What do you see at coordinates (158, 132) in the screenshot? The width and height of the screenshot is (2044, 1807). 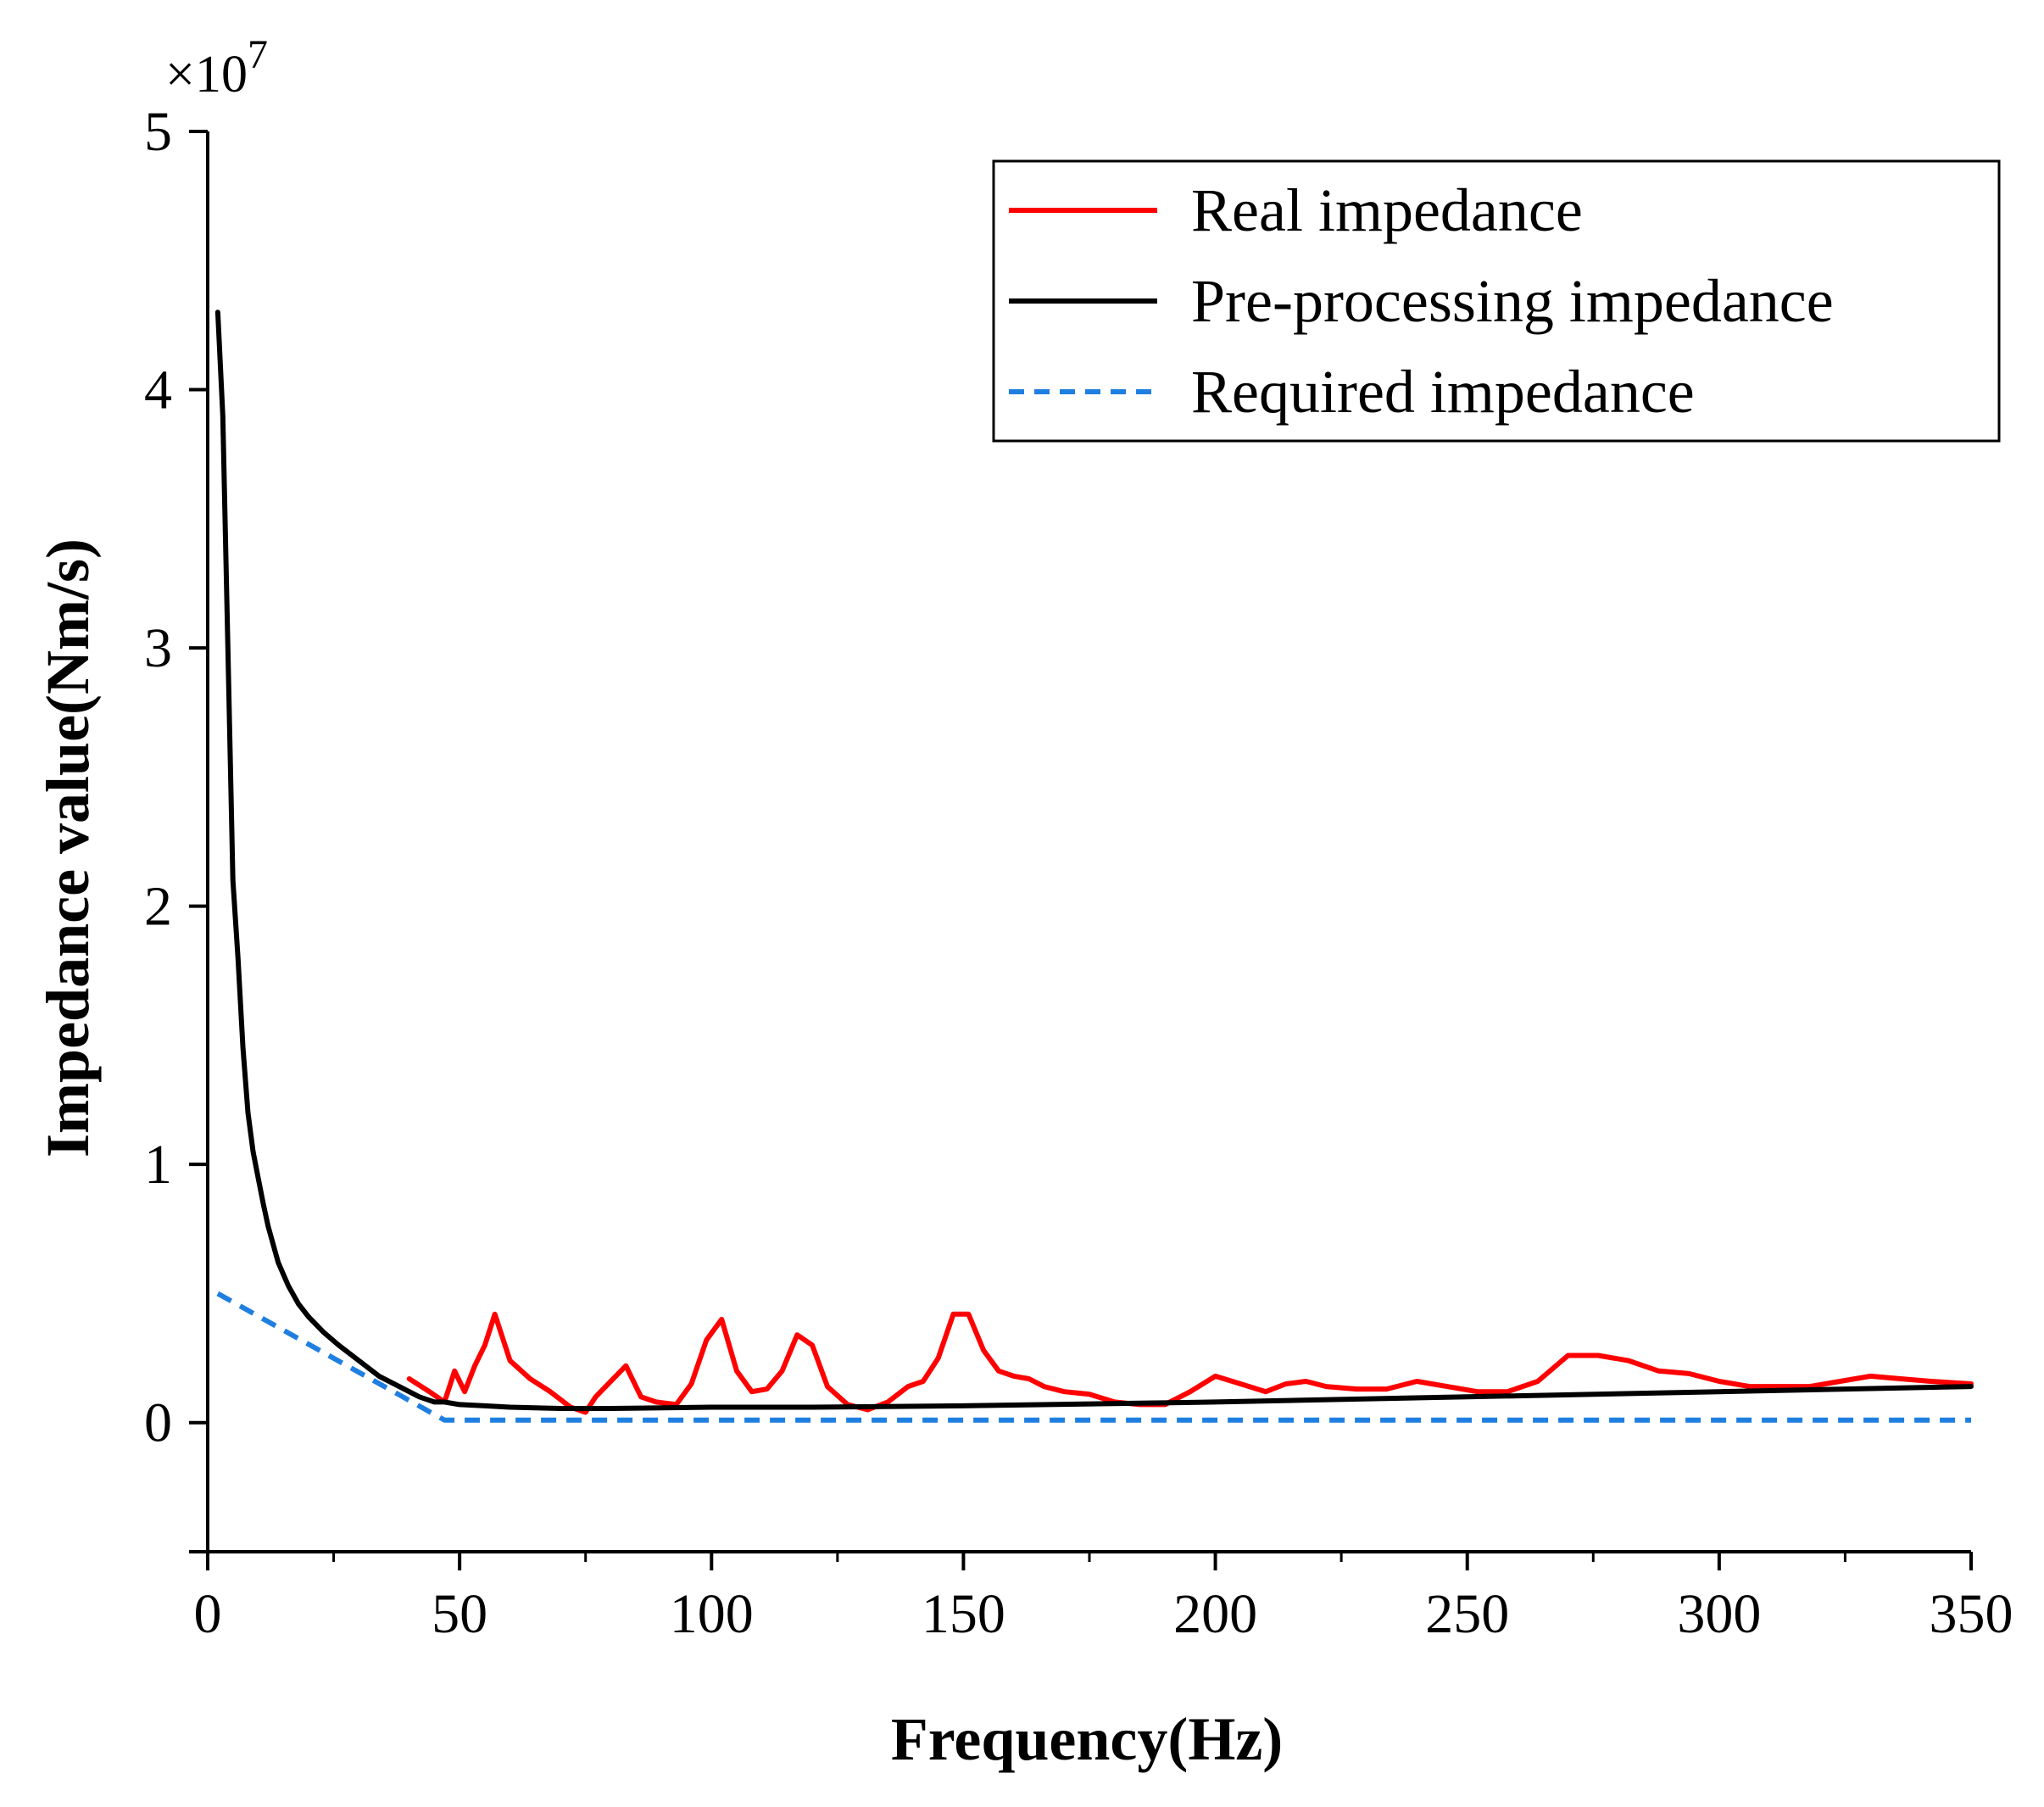 I see `y-tick-label: 5` at bounding box center [158, 132].